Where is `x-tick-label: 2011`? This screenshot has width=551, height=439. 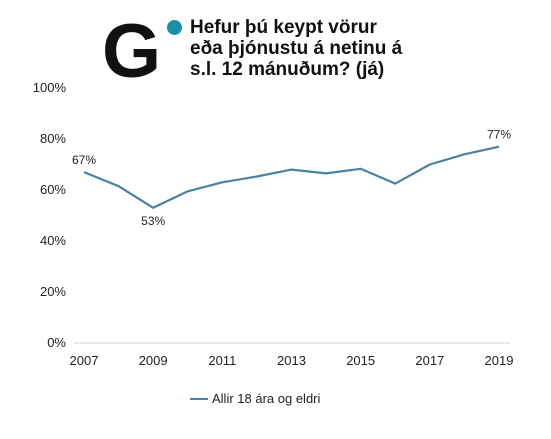 x-tick-label: 2011 is located at coordinates (222, 360).